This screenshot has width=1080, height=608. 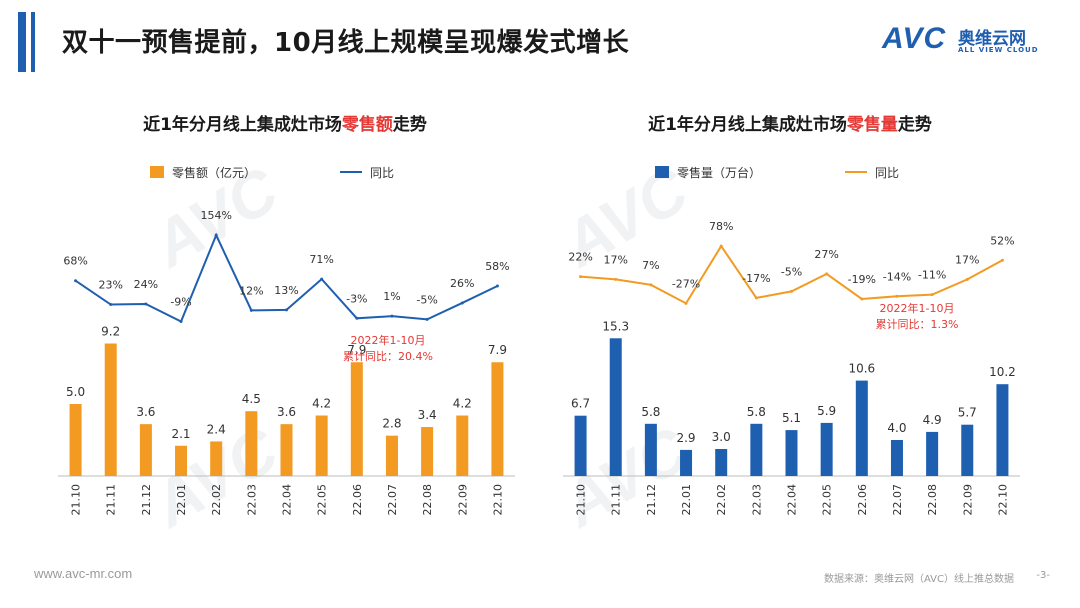 I want to click on legend: 零售量（万台） 同比, so click(x=777, y=172).